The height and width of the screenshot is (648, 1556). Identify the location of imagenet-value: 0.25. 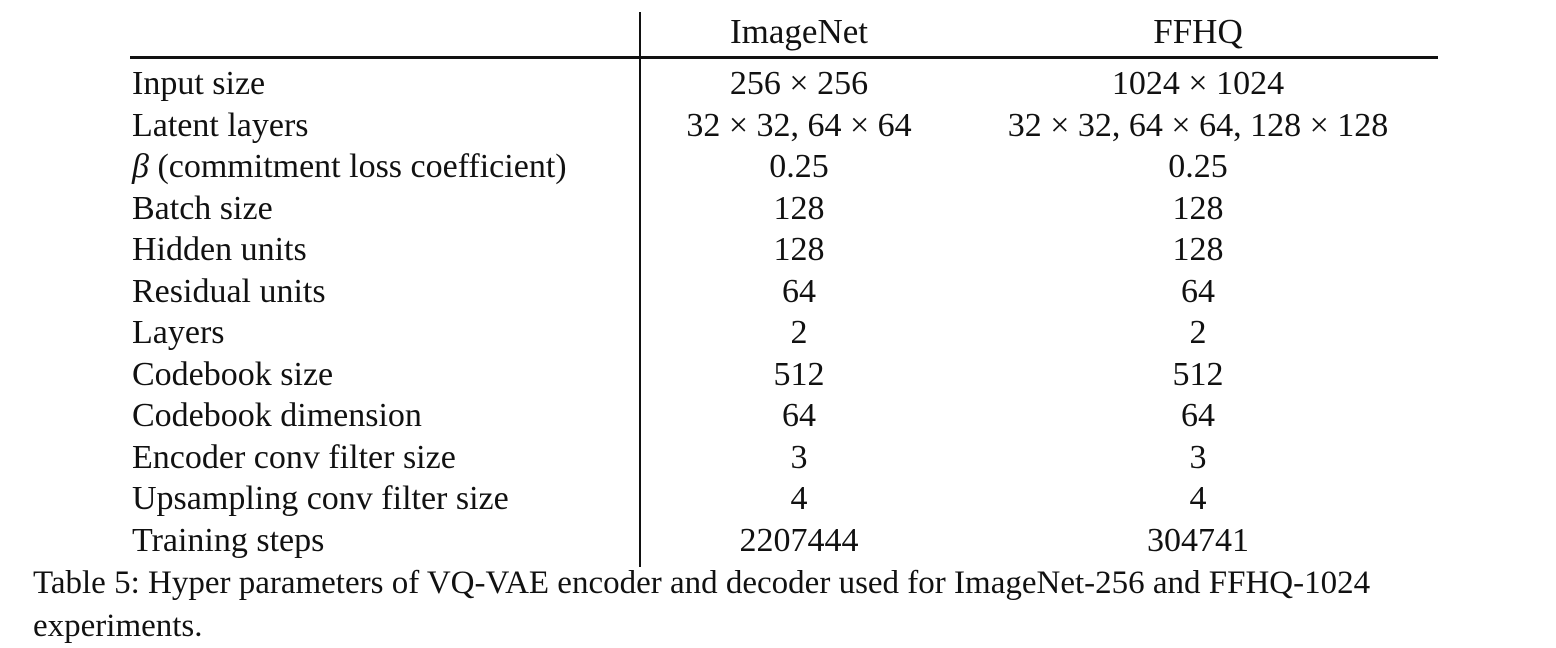
(799, 166).